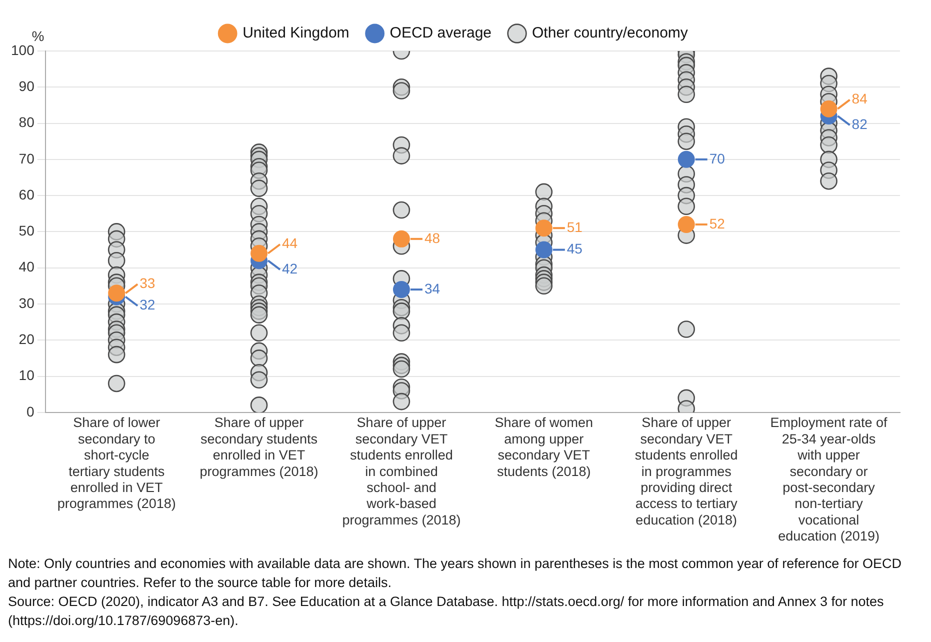 The width and height of the screenshot is (931, 642). Describe the element at coordinates (290, 243) in the screenshot. I see `data-label: 44` at that location.